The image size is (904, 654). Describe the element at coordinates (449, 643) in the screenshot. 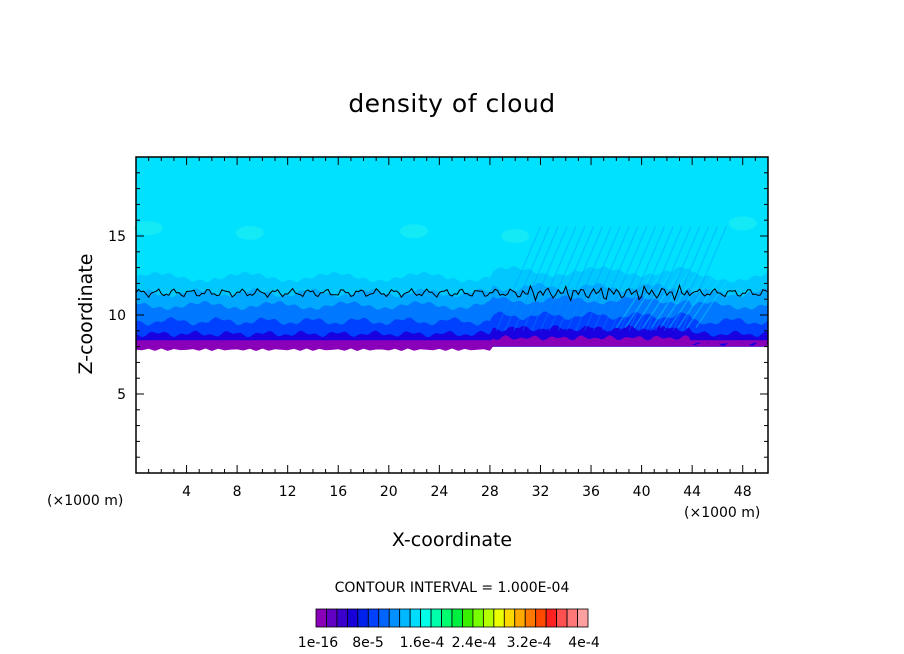

I see `colorbar-labels: 1e-16 8e-5 1.6e-4 2.4e-4 3.2e-4 4e-4` at that location.